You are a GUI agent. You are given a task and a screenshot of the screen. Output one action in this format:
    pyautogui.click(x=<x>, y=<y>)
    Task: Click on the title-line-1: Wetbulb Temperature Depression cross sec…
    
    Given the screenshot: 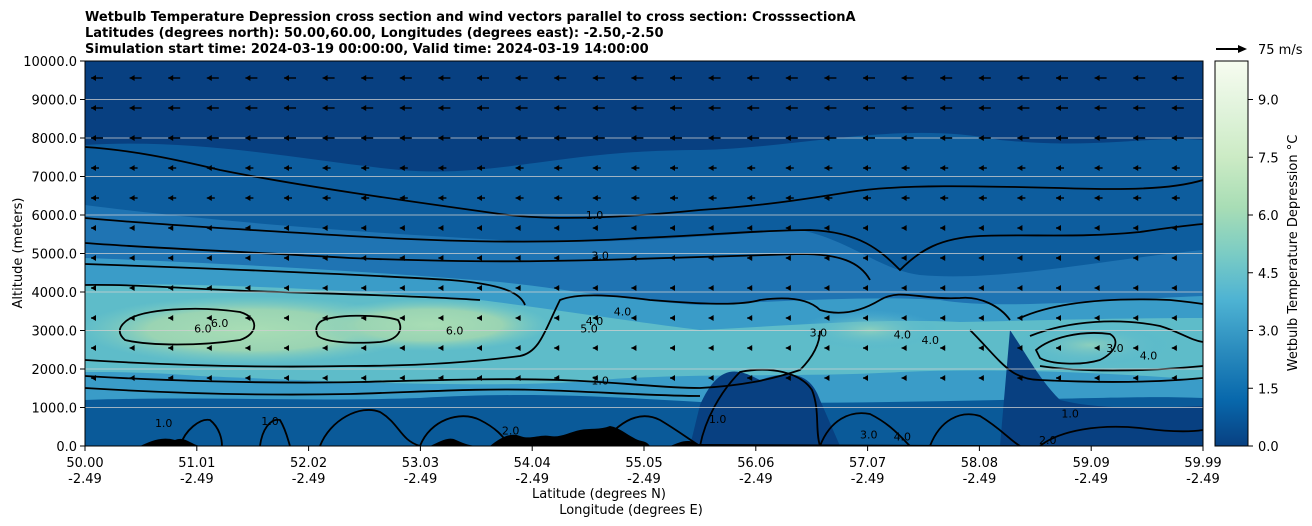 What is the action you would take?
    pyautogui.click(x=470, y=17)
    